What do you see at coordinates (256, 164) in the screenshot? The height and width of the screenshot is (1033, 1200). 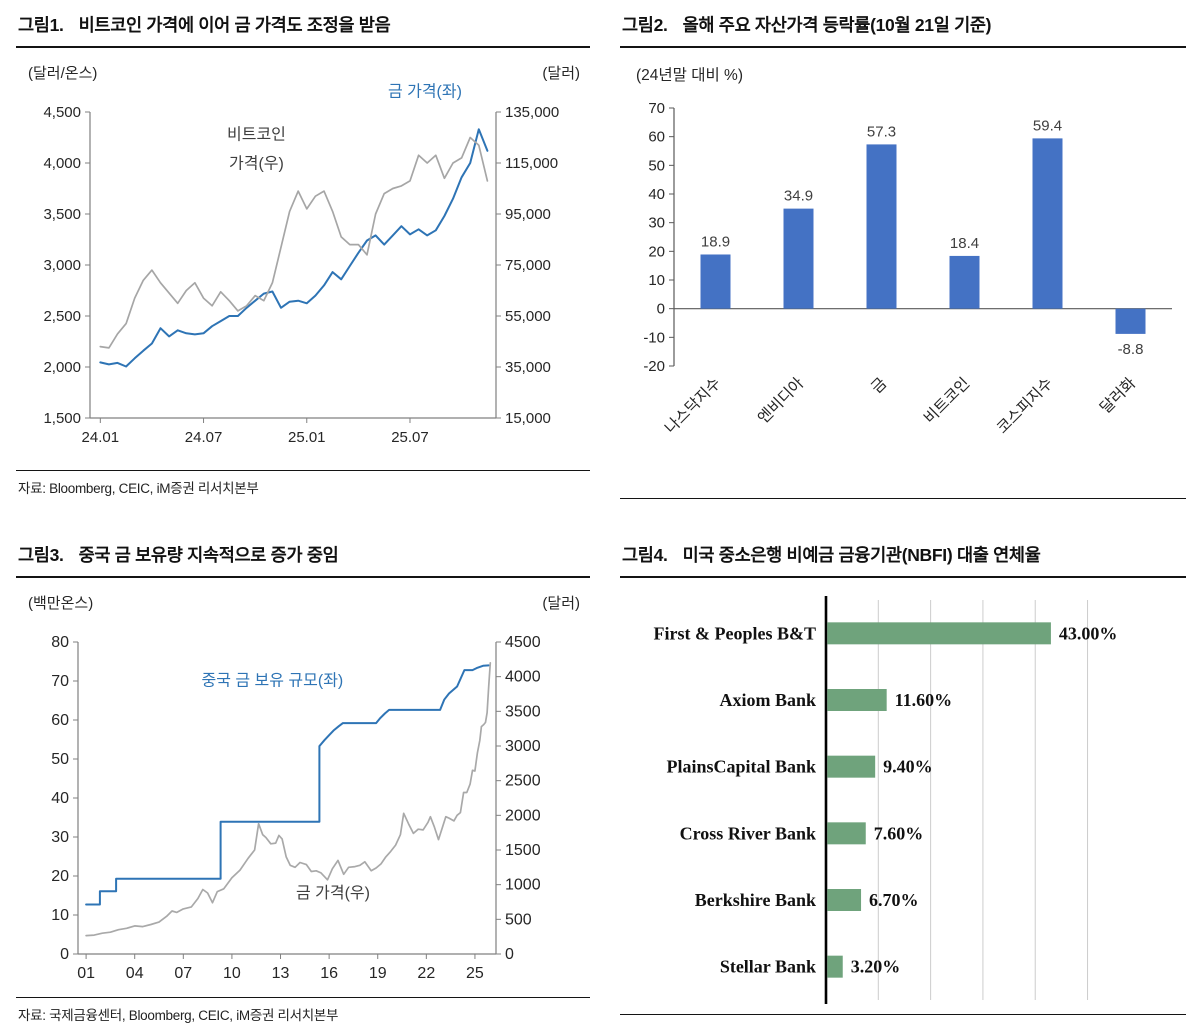 I see `svg-text: 가격(우)` at bounding box center [256, 164].